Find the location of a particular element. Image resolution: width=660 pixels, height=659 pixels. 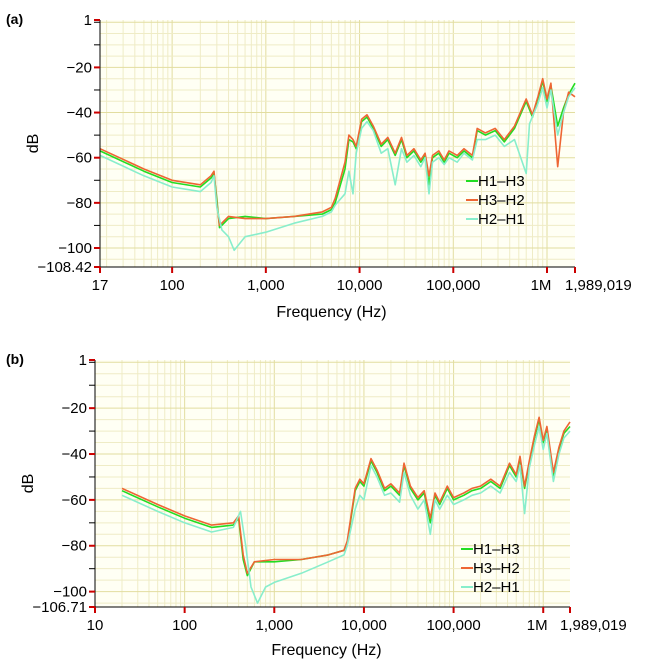

legend-b: H1–H3 H3–H2 H2–H1 is located at coordinates (490, 568).